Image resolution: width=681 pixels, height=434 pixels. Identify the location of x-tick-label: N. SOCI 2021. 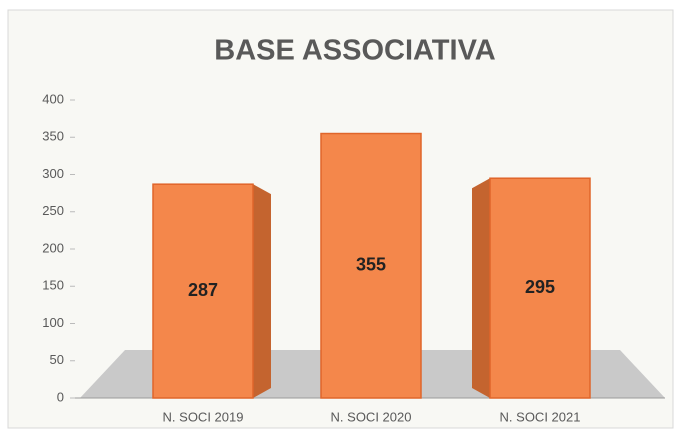
(540, 416).